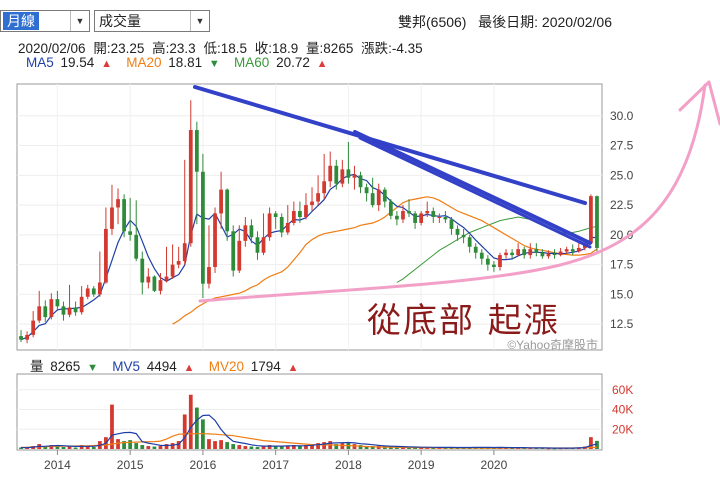 The height and width of the screenshot is (483, 720). What do you see at coordinates (37, 366) in the screenshot?
I see `vol-label: 量` at bounding box center [37, 366].